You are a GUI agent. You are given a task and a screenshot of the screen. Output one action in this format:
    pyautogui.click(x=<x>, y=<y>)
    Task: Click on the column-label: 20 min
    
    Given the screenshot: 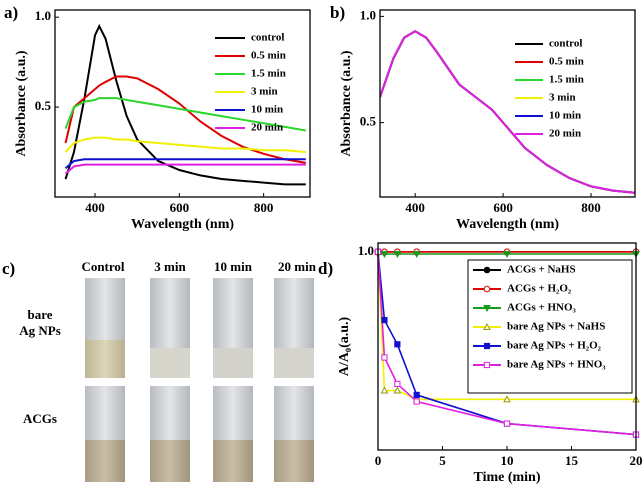 What is the action you would take?
    pyautogui.click(x=297, y=266)
    